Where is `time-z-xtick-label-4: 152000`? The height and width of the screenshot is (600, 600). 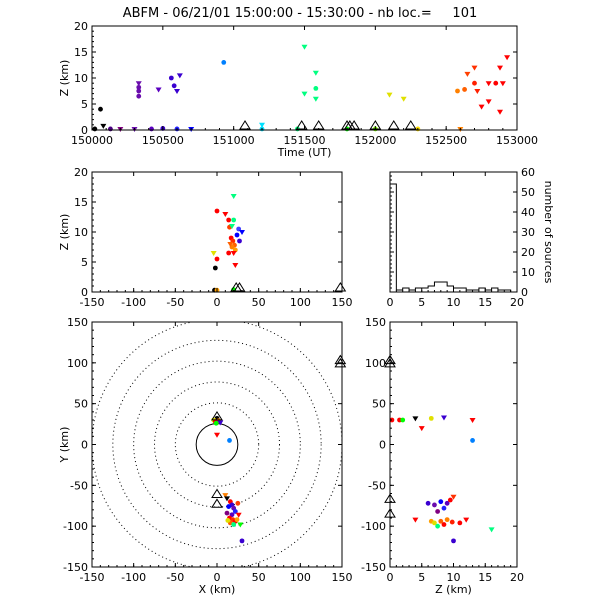 time-z-xtick-label-4: 152000 is located at coordinates (375, 140).